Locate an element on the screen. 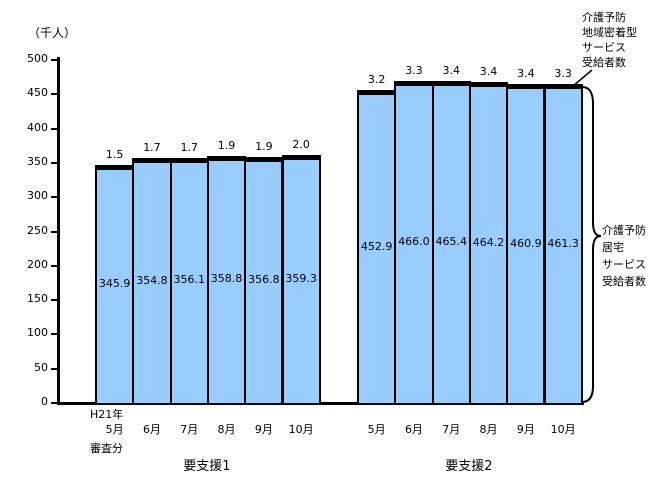 The height and width of the screenshot is (486, 659). bar-value-label: 358.8 is located at coordinates (226, 279).